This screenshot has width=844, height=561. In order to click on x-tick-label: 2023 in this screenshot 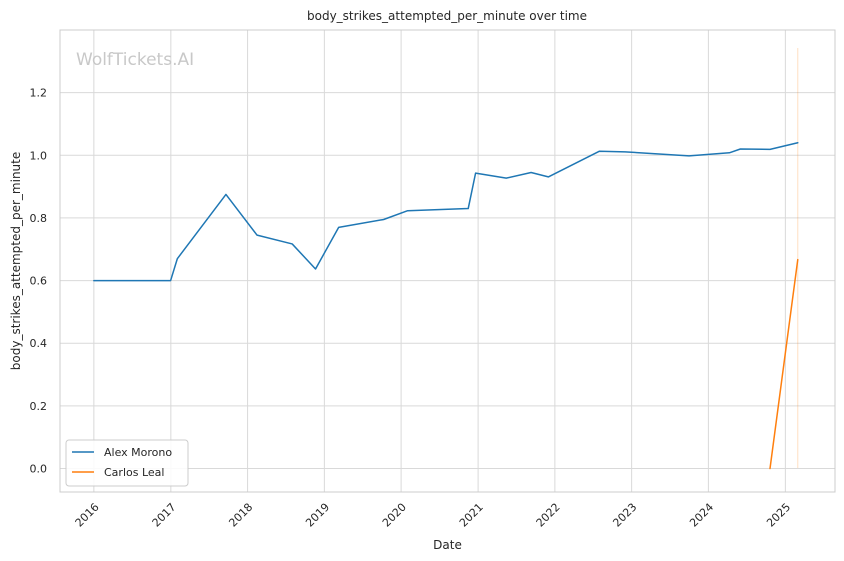, I will do `click(624, 515)`.